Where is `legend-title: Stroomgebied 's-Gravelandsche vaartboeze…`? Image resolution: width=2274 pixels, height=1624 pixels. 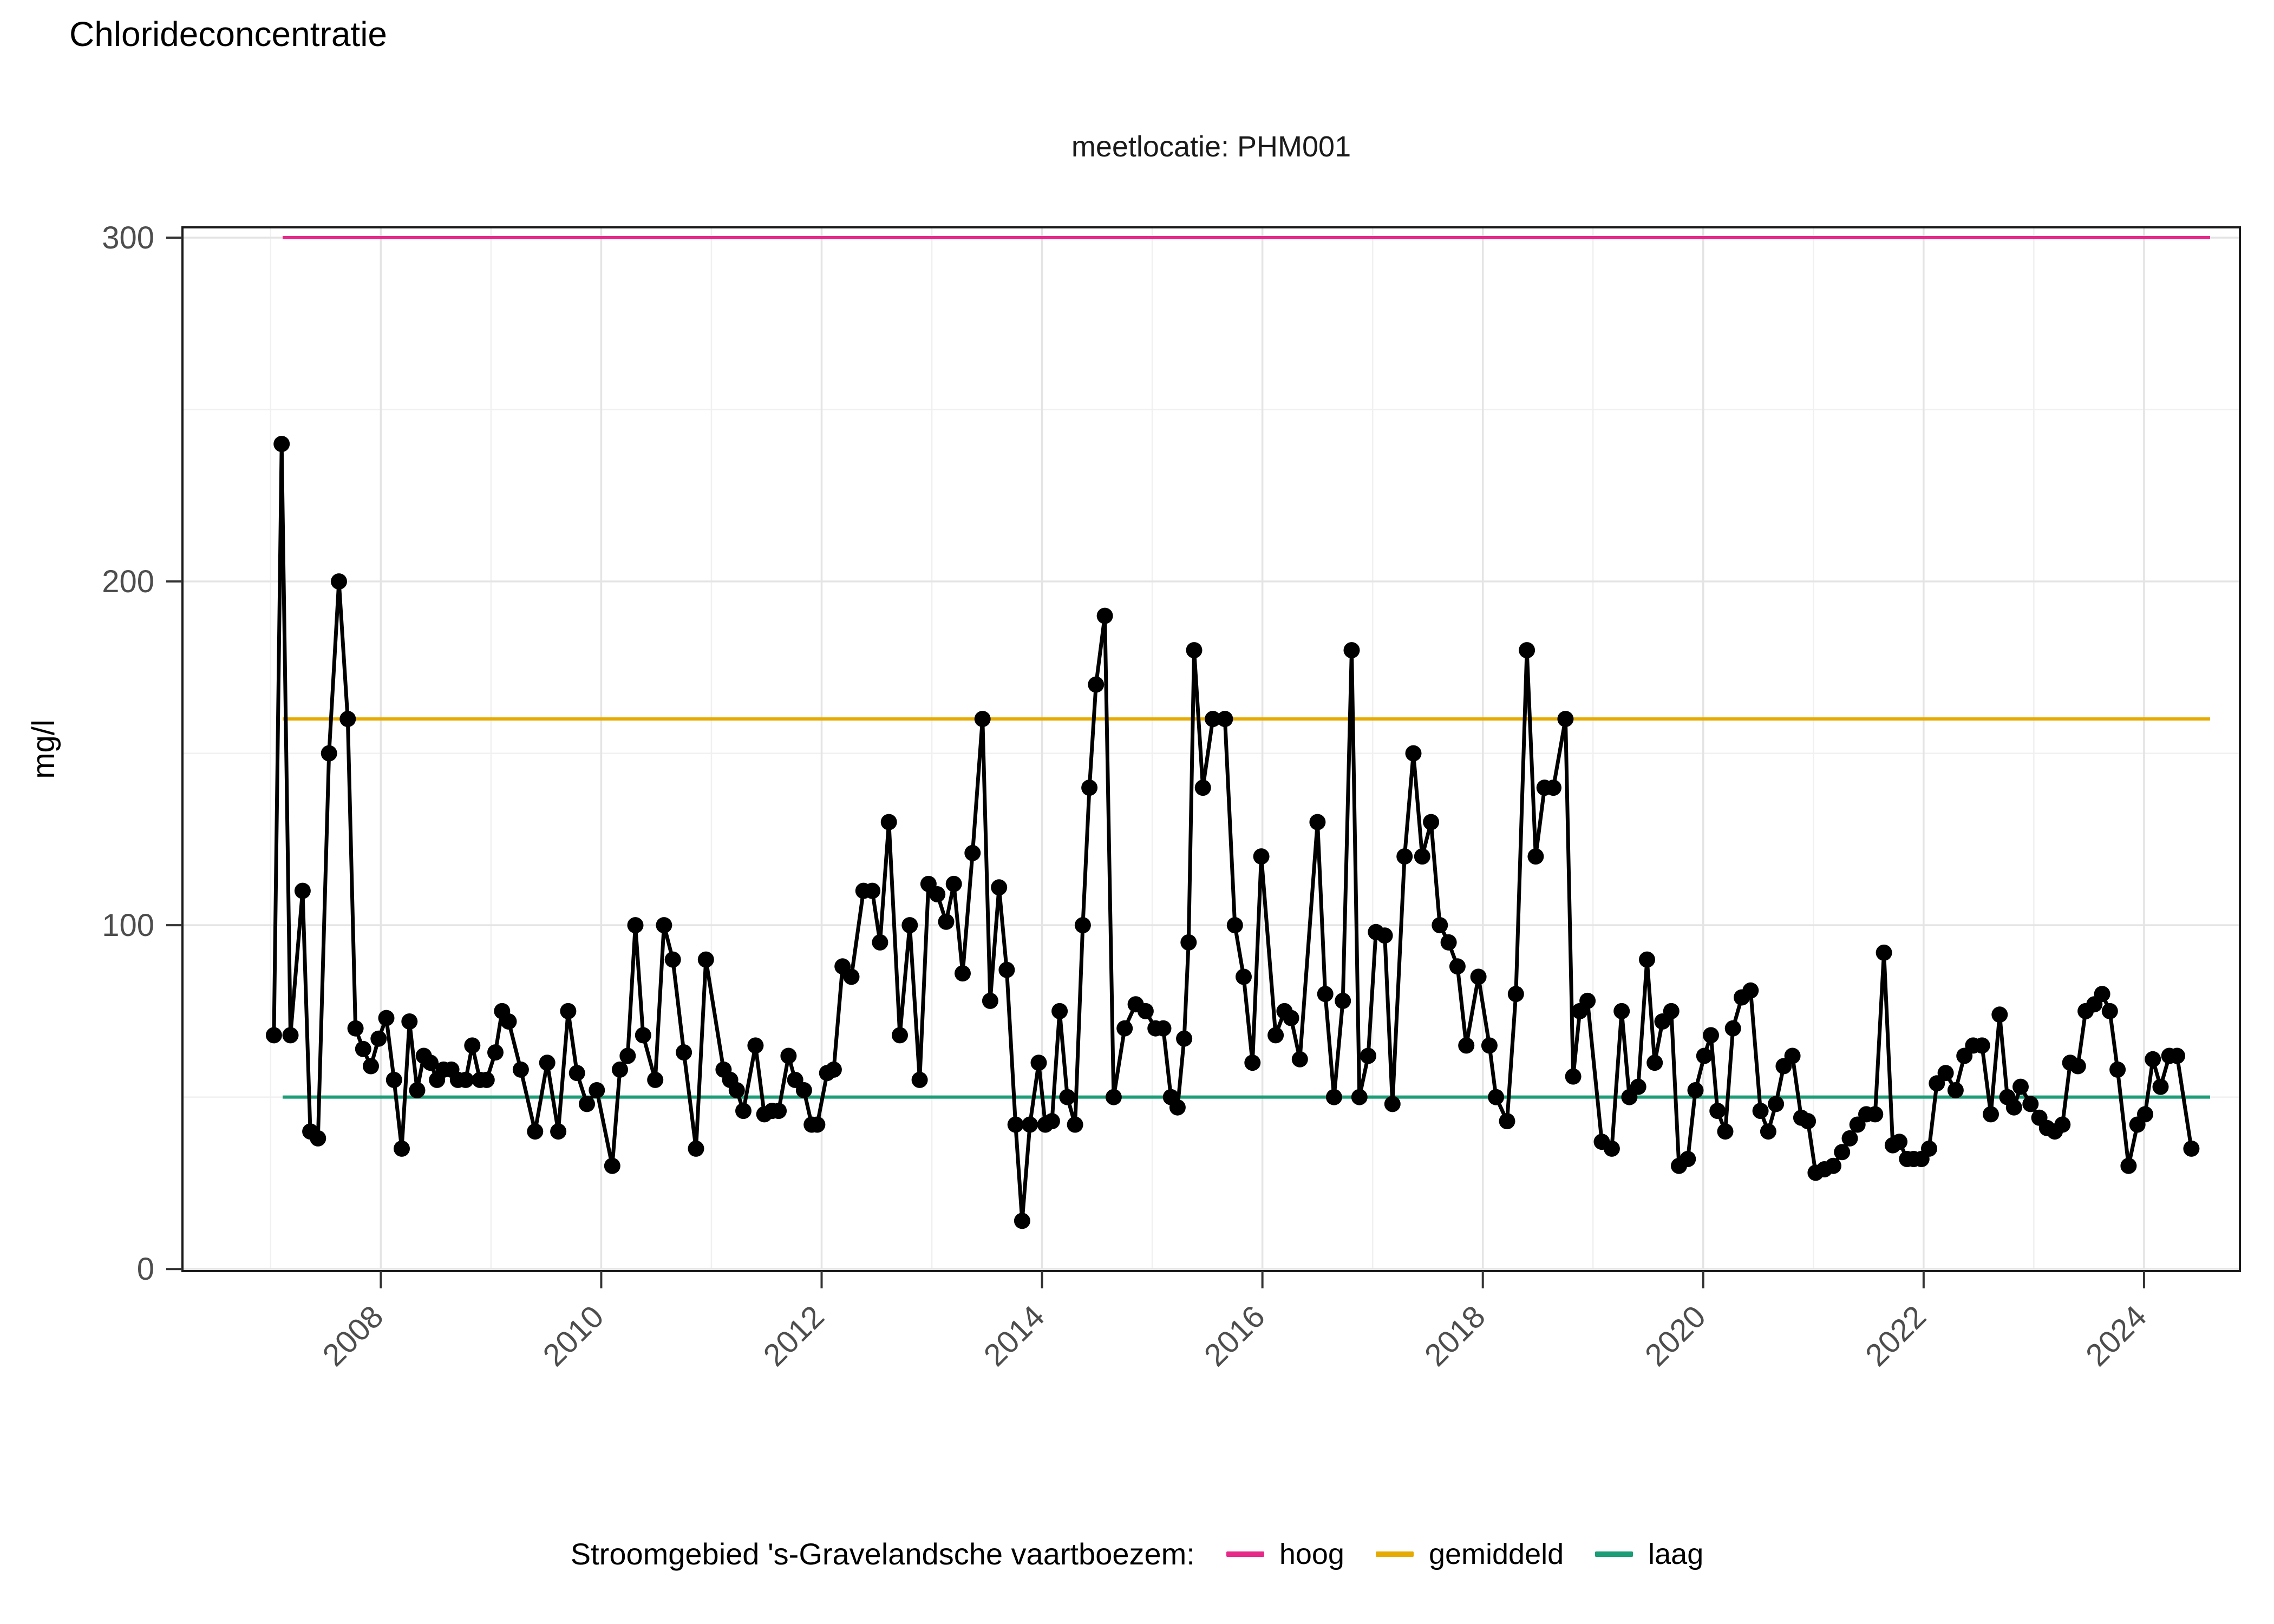
legend-title: Stroomgebied 's-Gravelandsche vaartboeze… is located at coordinates (883, 1554).